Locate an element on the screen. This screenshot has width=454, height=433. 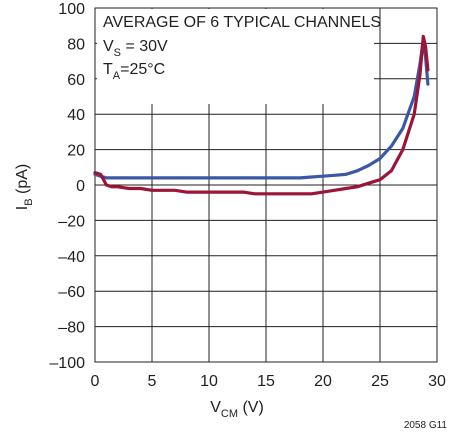
annotation-line-3: TA=25°C is located at coordinates (134, 71).